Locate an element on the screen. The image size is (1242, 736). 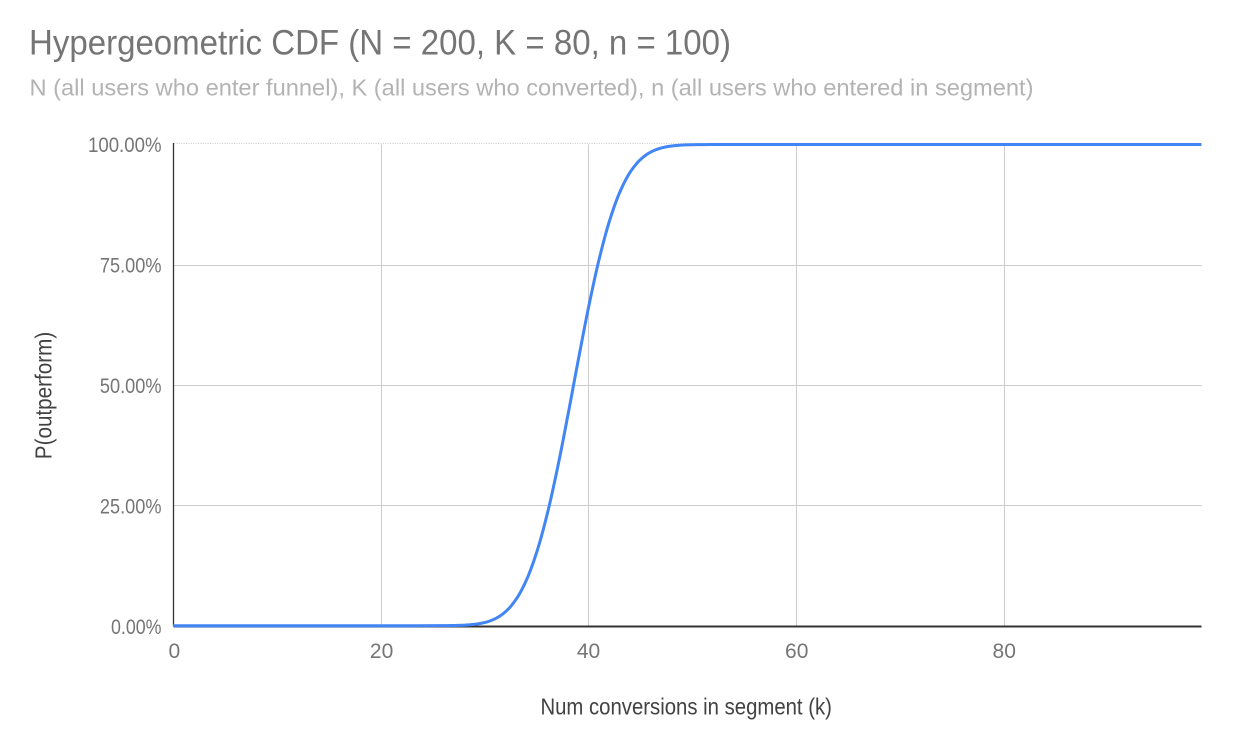
svg-text: 80 is located at coordinates (1004, 651).